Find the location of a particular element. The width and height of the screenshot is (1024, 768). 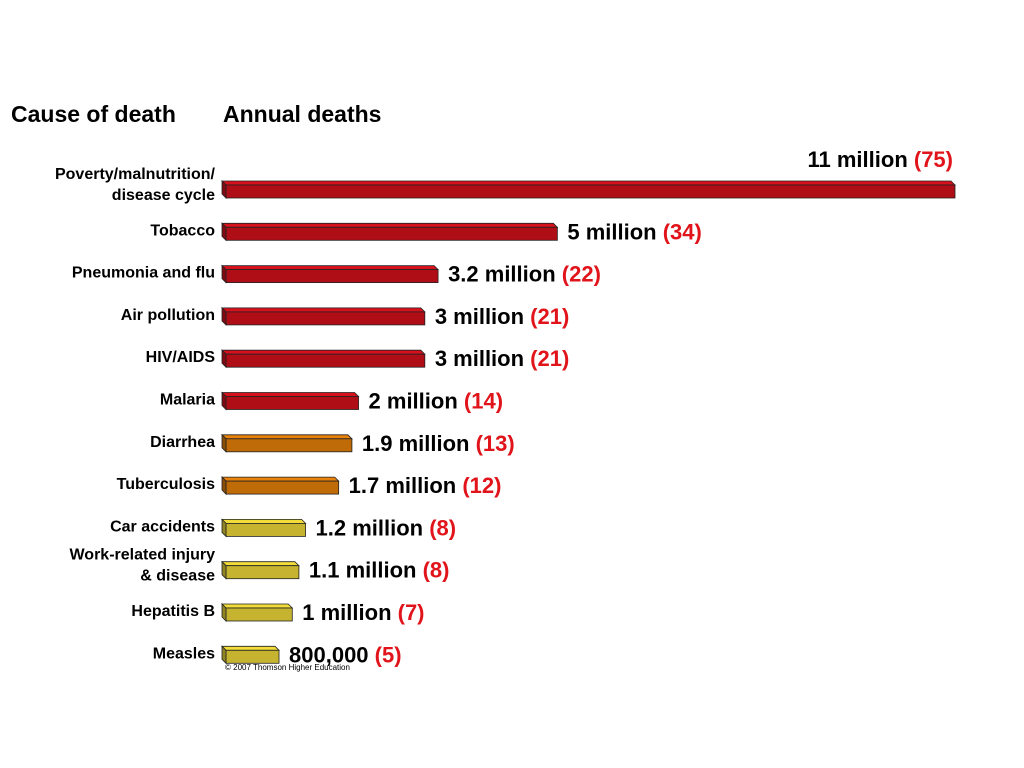

category-label: Tuberculosis is located at coordinates (166, 484).